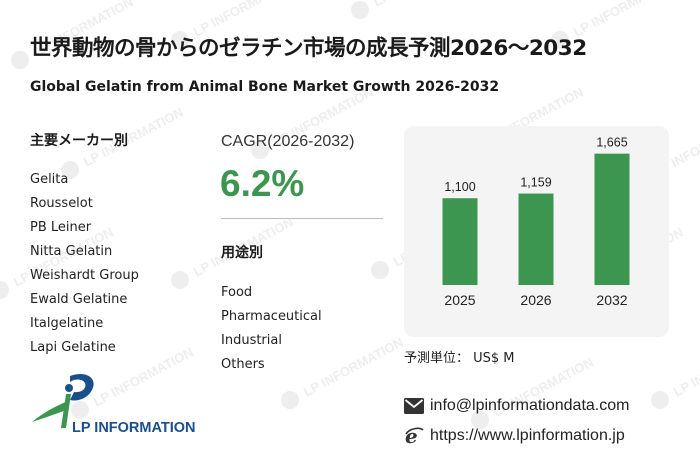 This screenshot has width=700, height=468. What do you see at coordinates (71, 251) in the screenshot?
I see `list-item: Nitta Gelatin` at bounding box center [71, 251].